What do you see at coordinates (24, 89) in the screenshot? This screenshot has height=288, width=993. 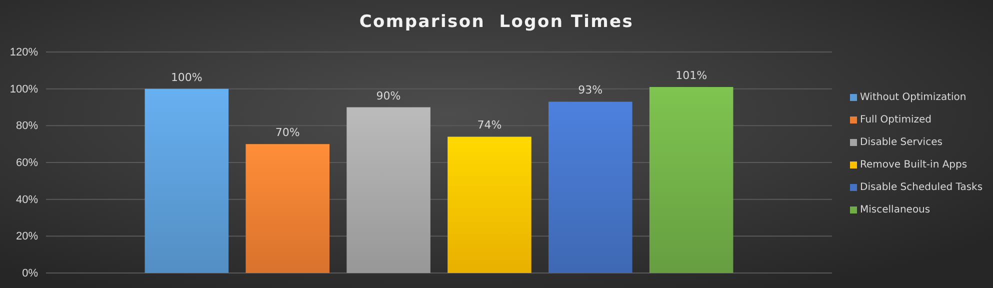 I see `y-tick-label: 100%` at bounding box center [24, 89].